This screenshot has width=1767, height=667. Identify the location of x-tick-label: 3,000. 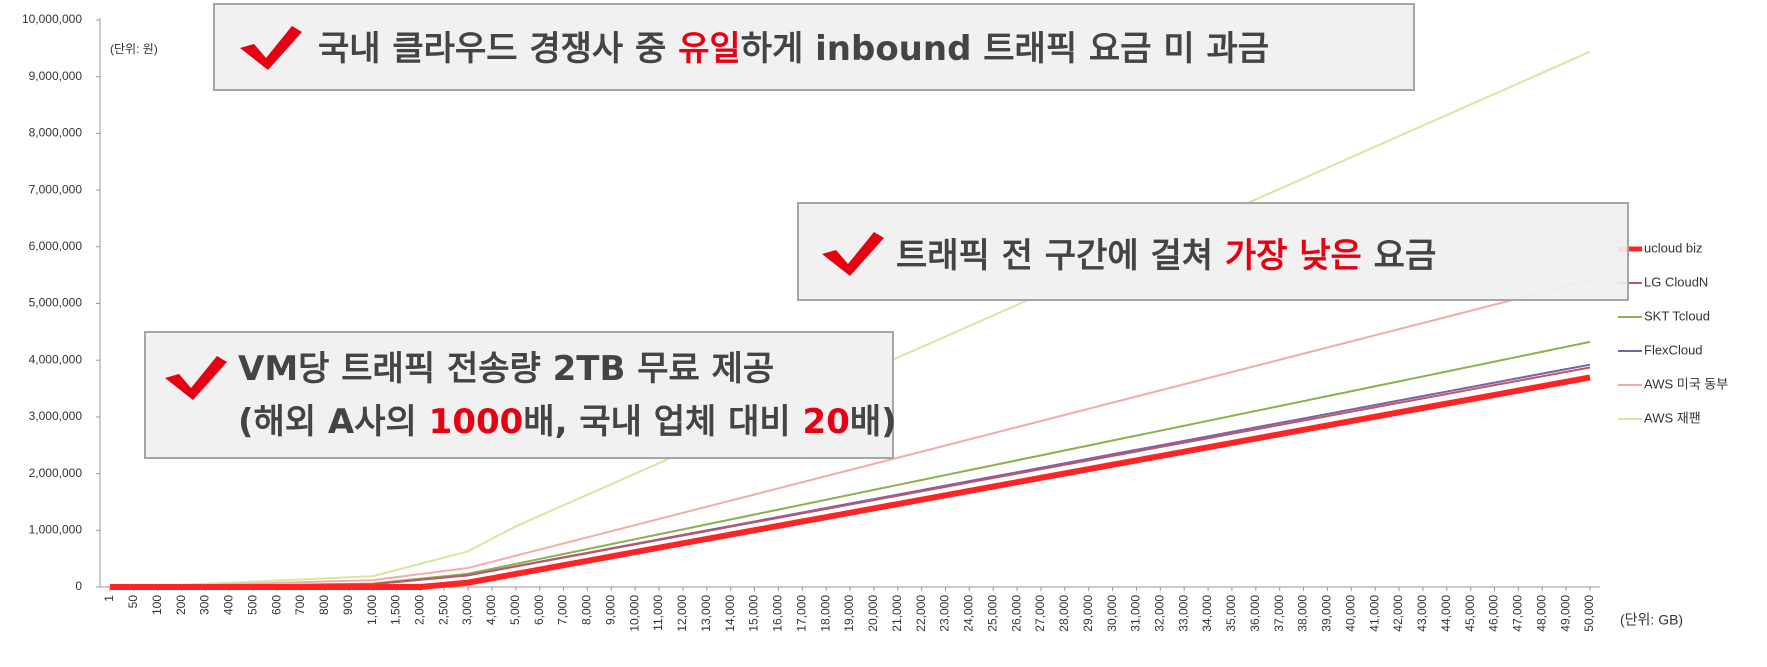
(467, 610).